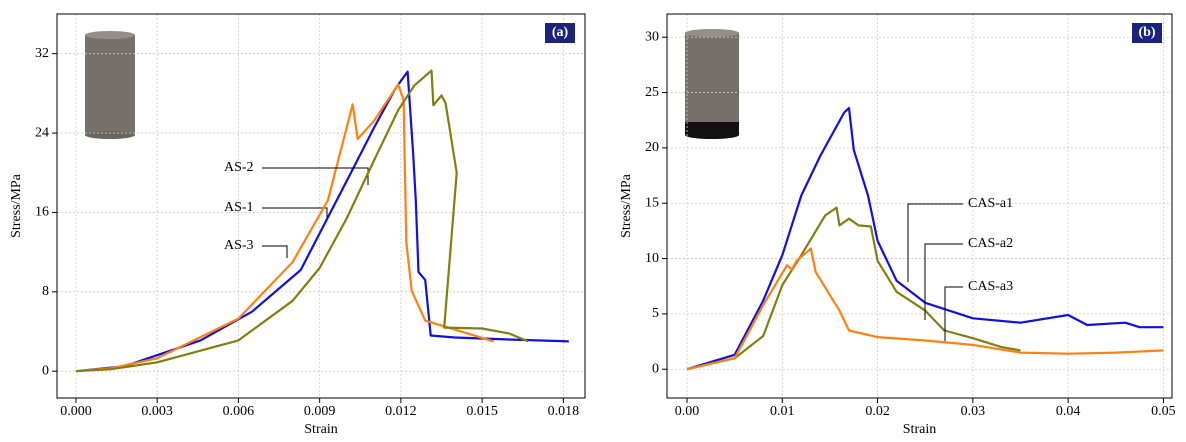 The image size is (1186, 442). I want to click on x-tick-label: 0.018, so click(564, 411).